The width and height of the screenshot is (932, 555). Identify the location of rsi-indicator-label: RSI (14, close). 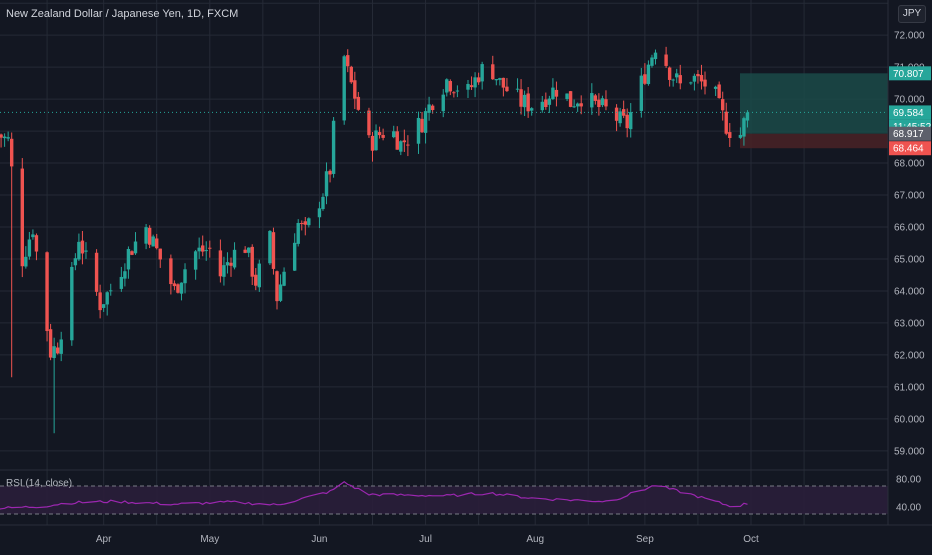
(39, 483).